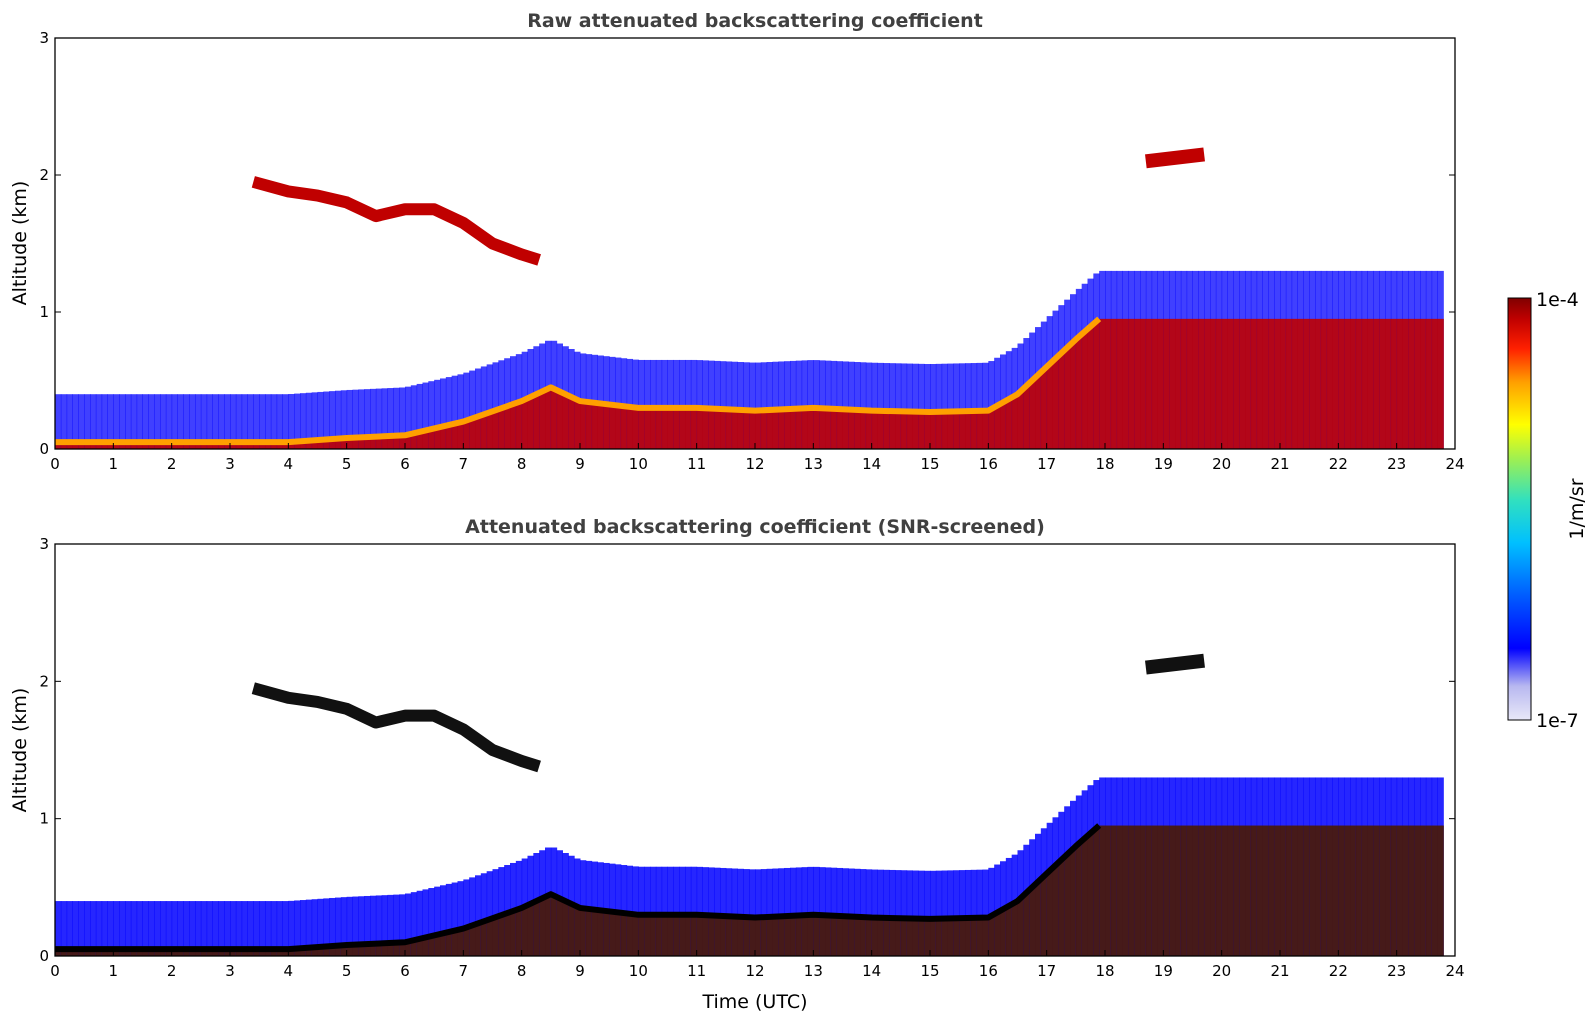 This screenshot has width=1595, height=1020. Describe the element at coordinates (1519, 509) in the screenshot. I see `colorbar-gradient` at that location.